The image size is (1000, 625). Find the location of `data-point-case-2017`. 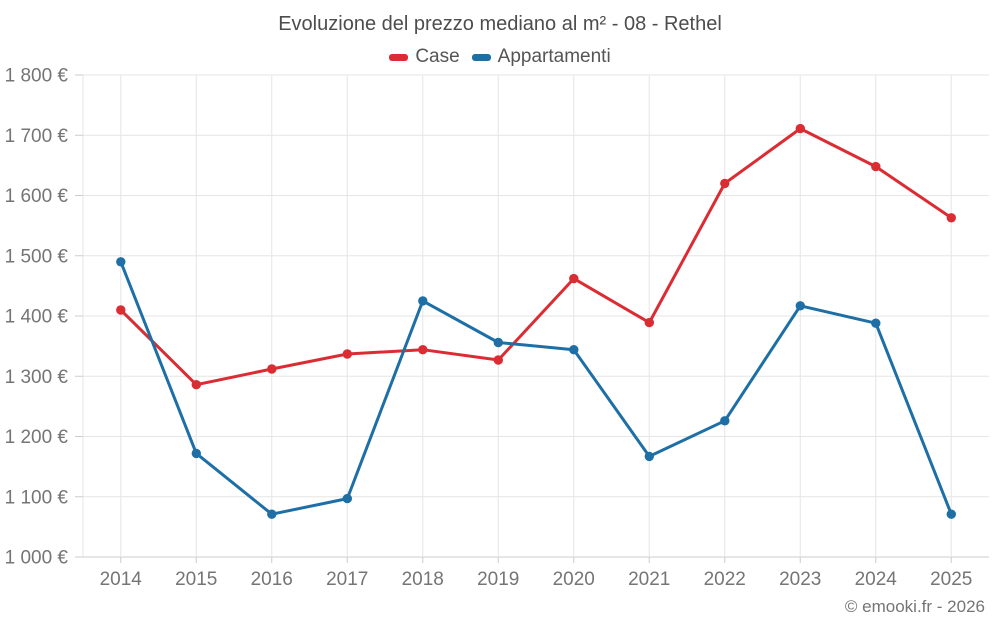

data-point-case-2017 is located at coordinates (347, 354).